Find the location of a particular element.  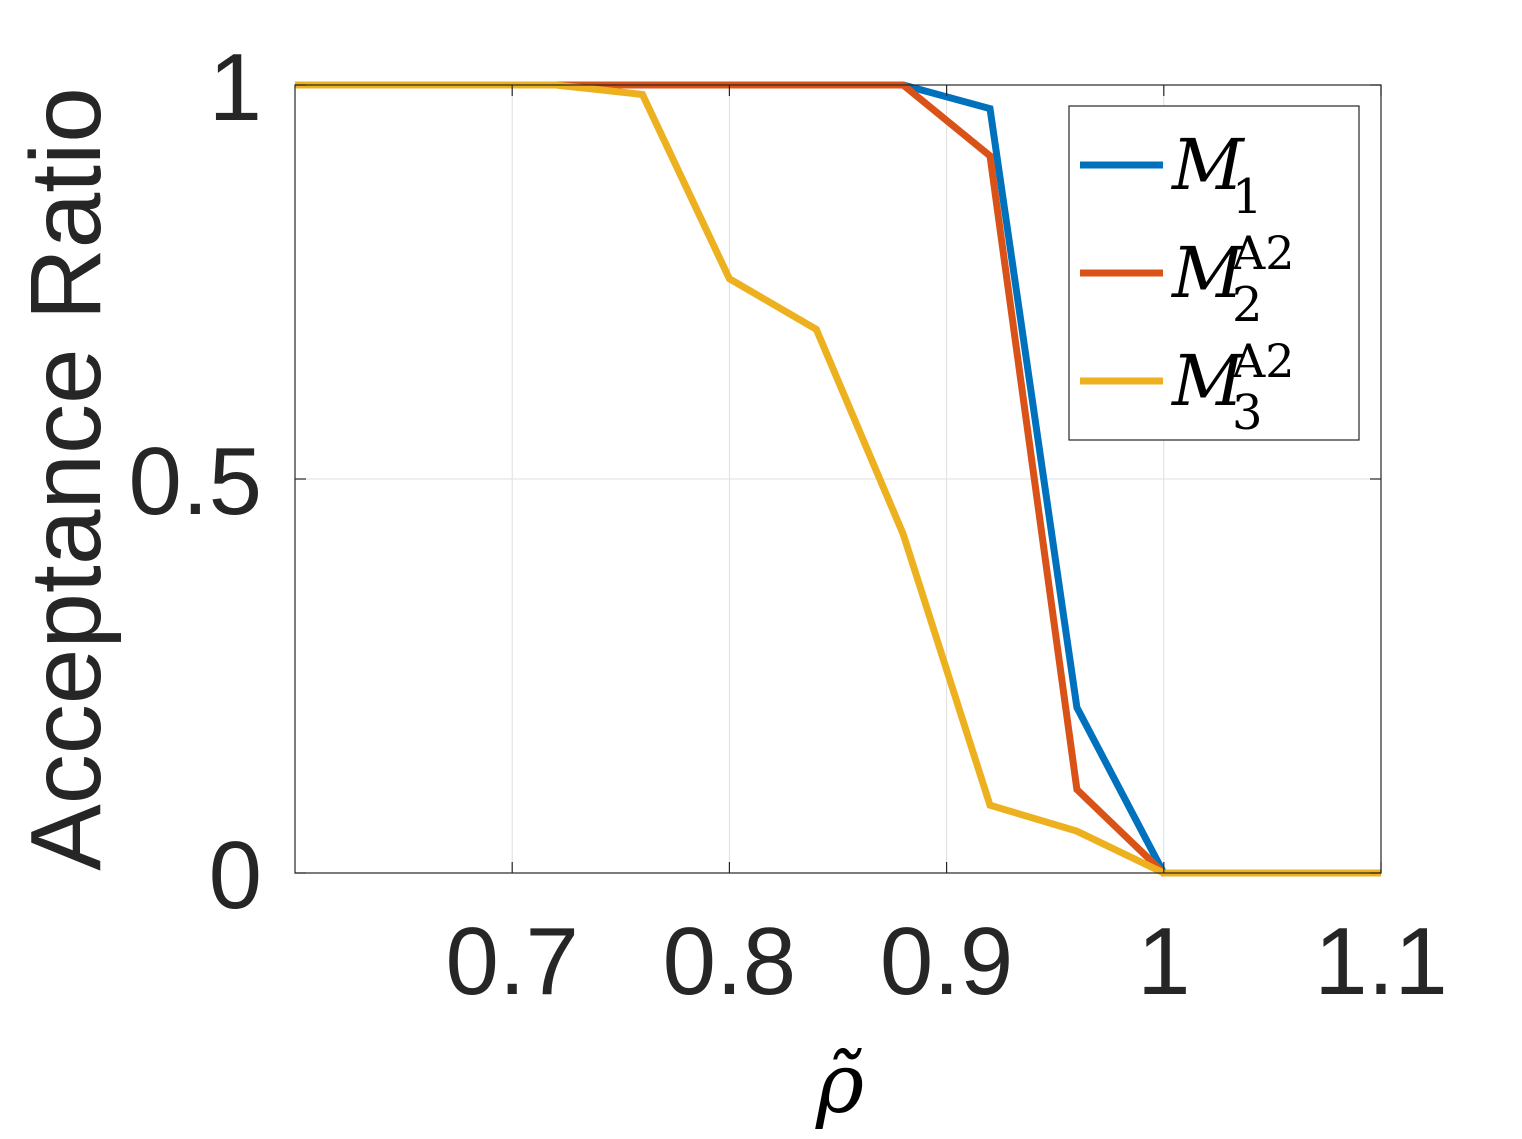

x-tick-label: 0.8 is located at coordinates (729, 961).